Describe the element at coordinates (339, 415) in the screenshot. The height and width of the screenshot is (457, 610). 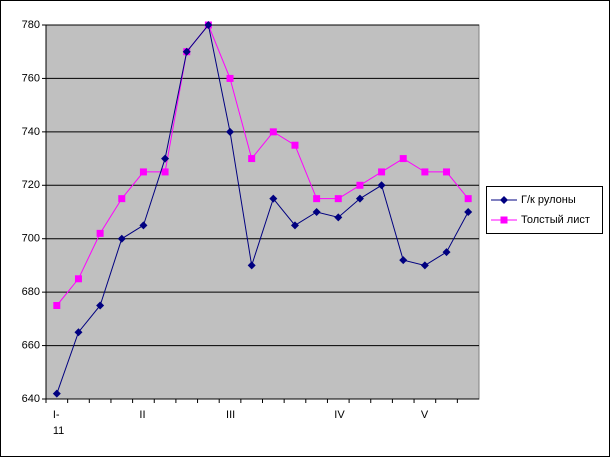
I see `x-tick-label: IV` at that location.